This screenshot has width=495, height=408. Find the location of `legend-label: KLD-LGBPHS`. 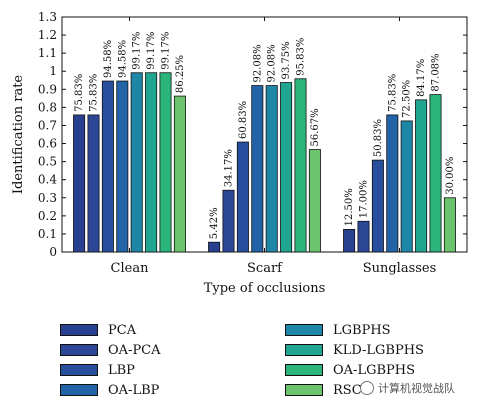

legend-label: KLD-LGBPHS is located at coordinates (378, 350).